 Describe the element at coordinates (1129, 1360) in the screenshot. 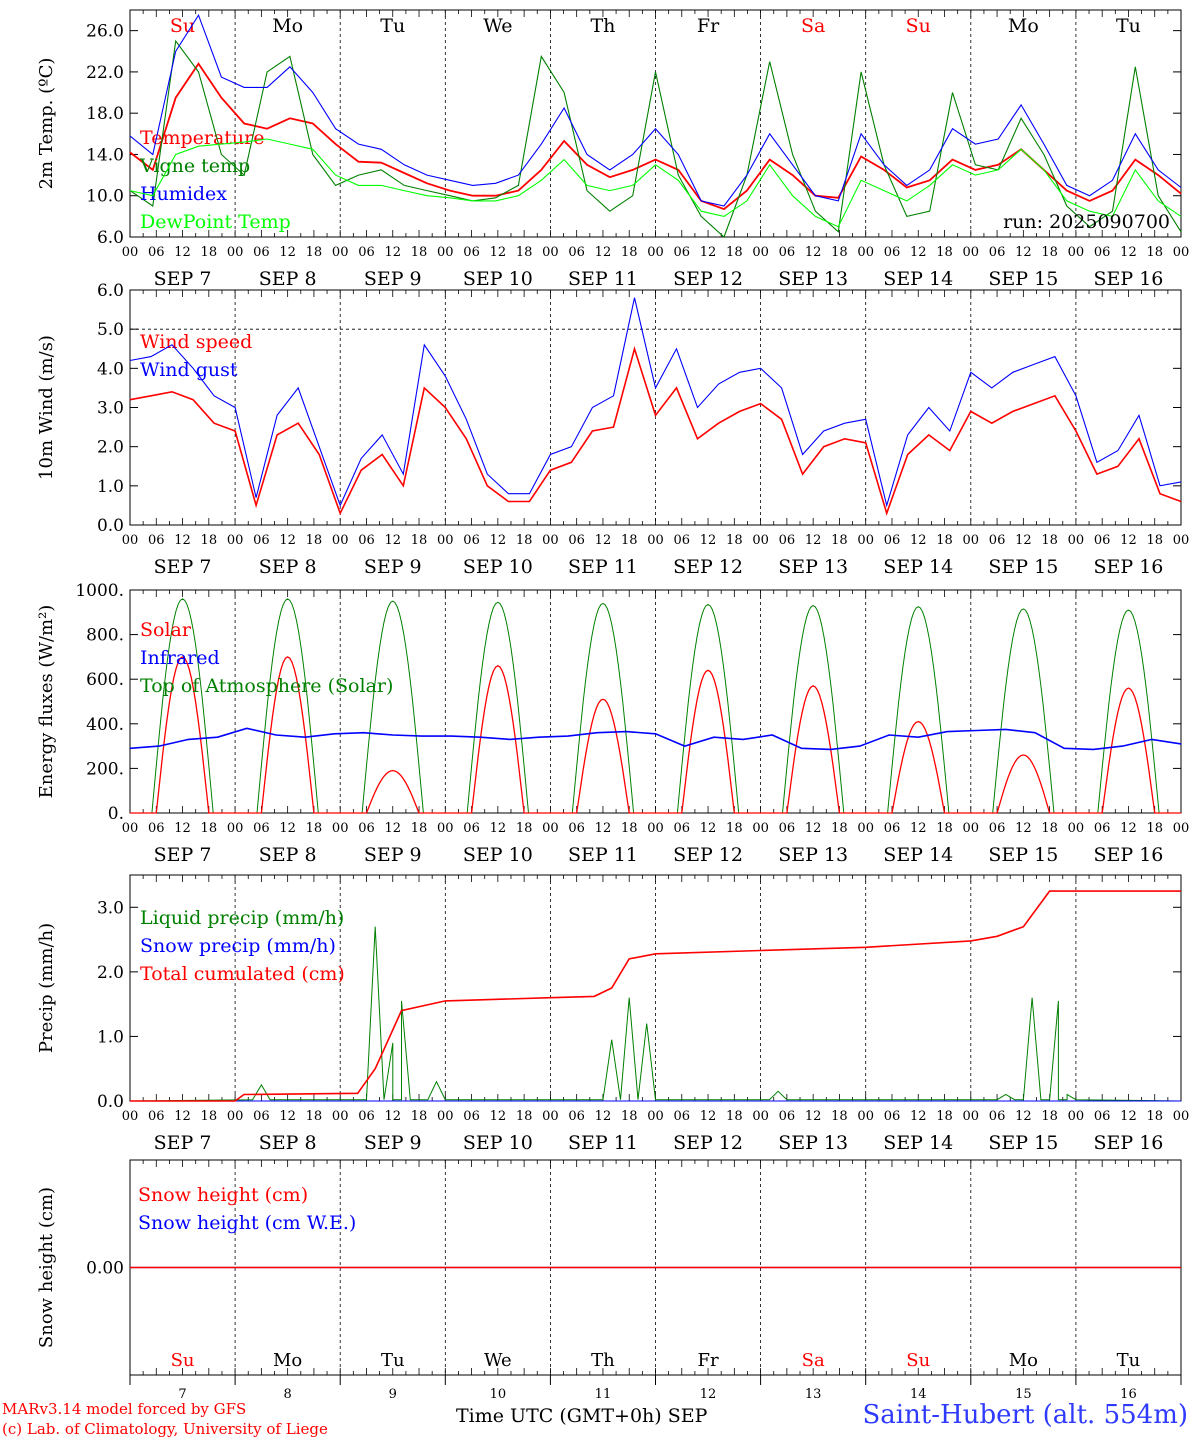

I see `weekday-label-bottom: Tu` at that location.